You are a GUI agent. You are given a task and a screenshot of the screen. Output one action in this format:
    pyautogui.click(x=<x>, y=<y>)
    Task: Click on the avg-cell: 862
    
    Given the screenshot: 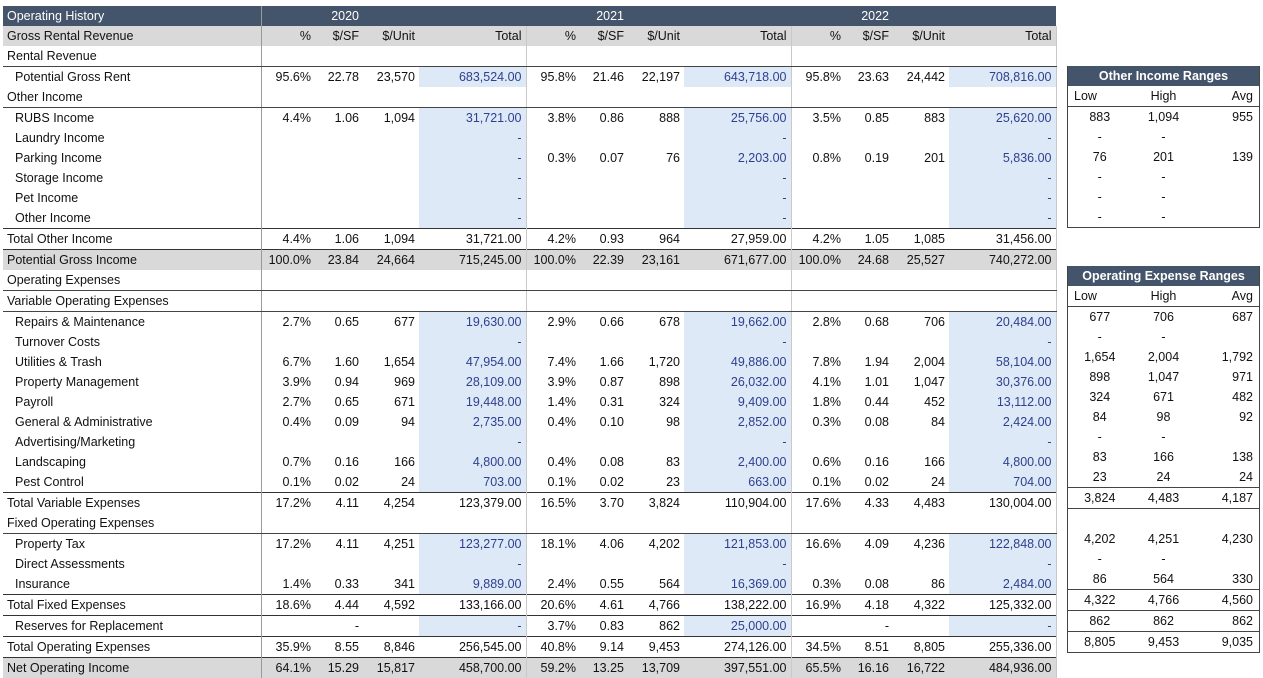 What is the action you would take?
    pyautogui.click(x=1228, y=621)
    